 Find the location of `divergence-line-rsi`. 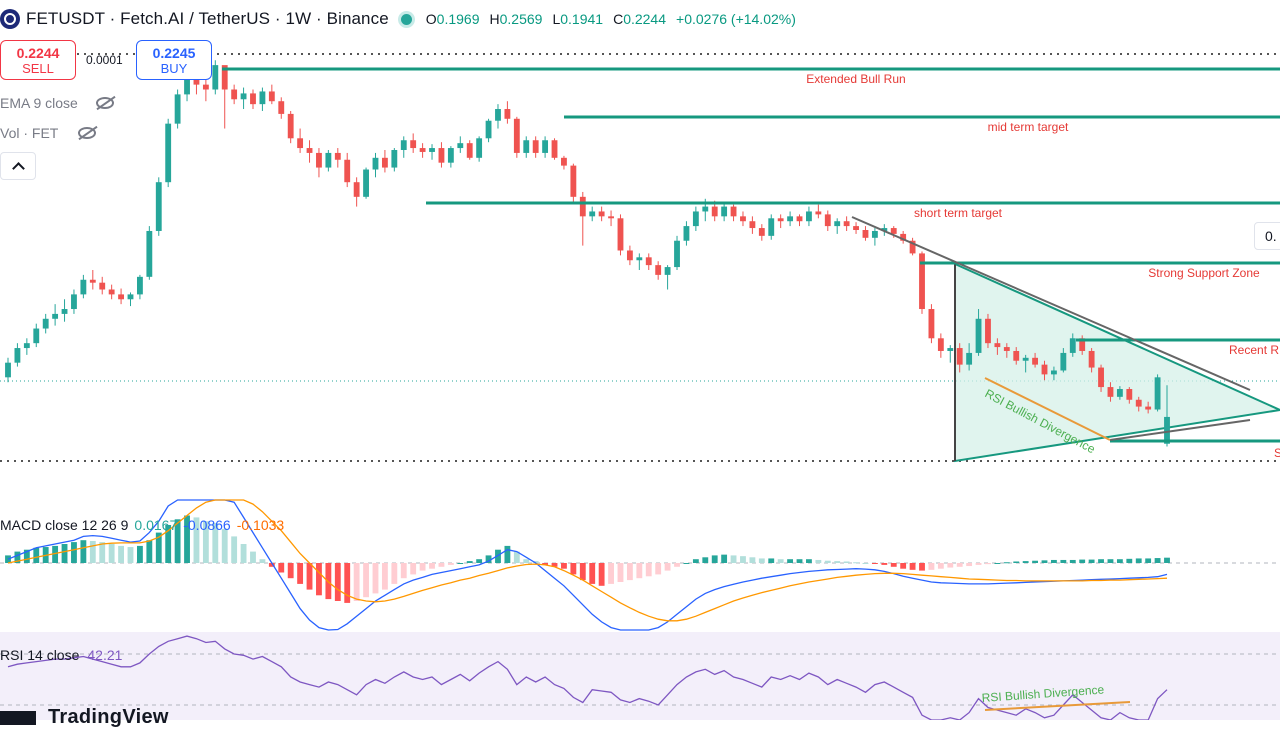

divergence-line-rsi is located at coordinates (1057, 706).